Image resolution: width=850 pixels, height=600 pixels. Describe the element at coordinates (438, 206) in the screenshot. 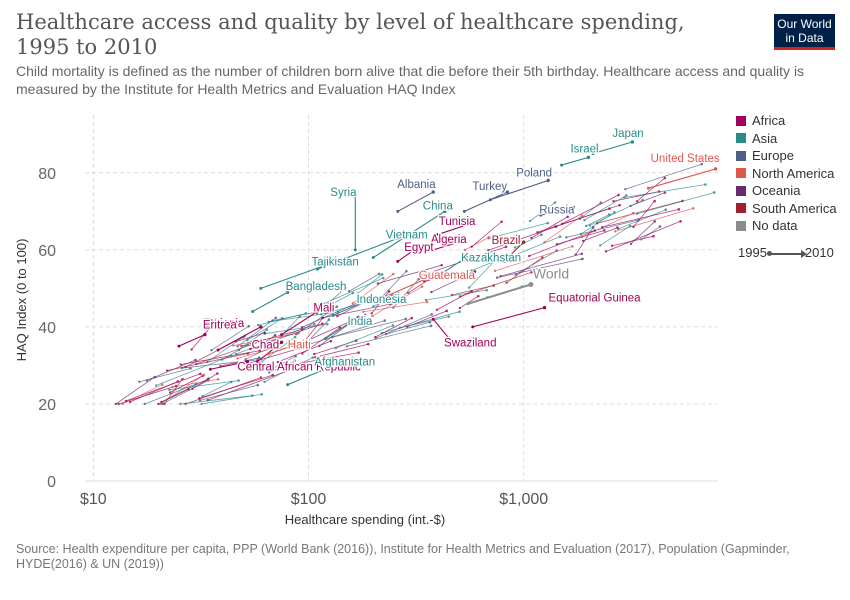

I see `country-label: China` at that location.